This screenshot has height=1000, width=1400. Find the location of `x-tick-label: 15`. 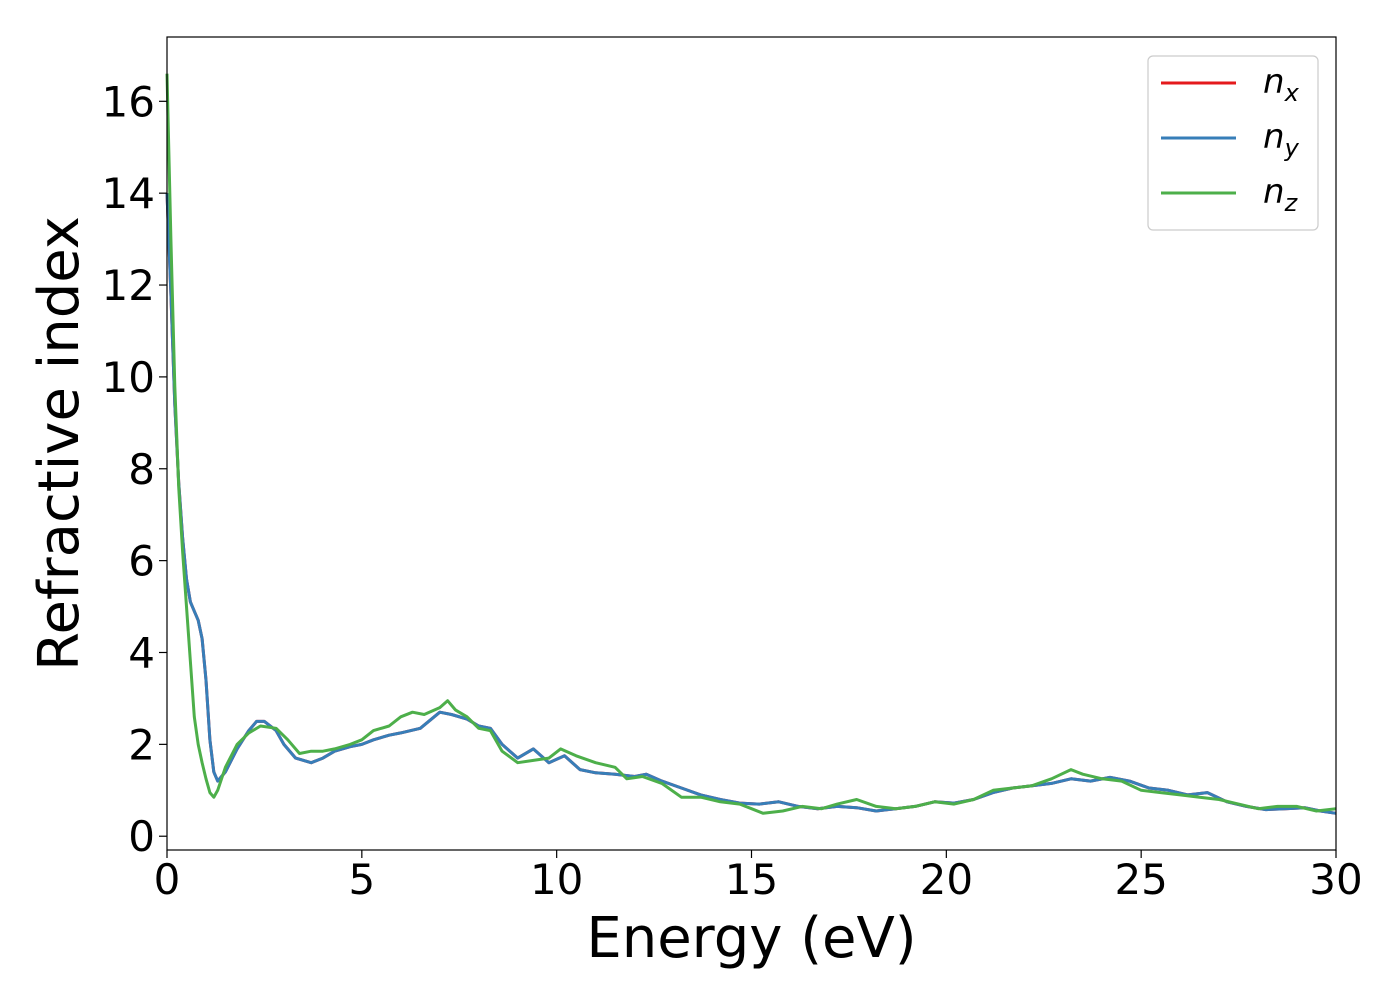

x-tick-label: 15 is located at coordinates (751, 879).